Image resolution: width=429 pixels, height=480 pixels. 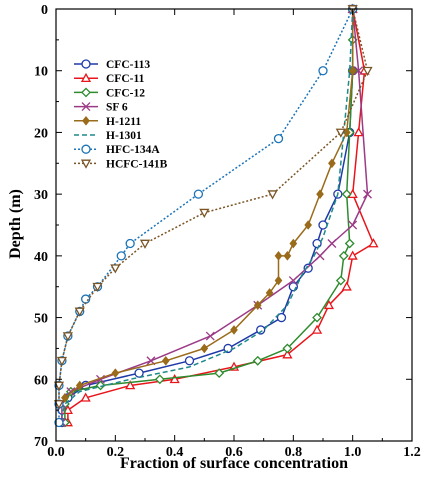 What do you see at coordinates (56, 452) in the screenshot?
I see `x-tick-label: 0.0` at bounding box center [56, 452].